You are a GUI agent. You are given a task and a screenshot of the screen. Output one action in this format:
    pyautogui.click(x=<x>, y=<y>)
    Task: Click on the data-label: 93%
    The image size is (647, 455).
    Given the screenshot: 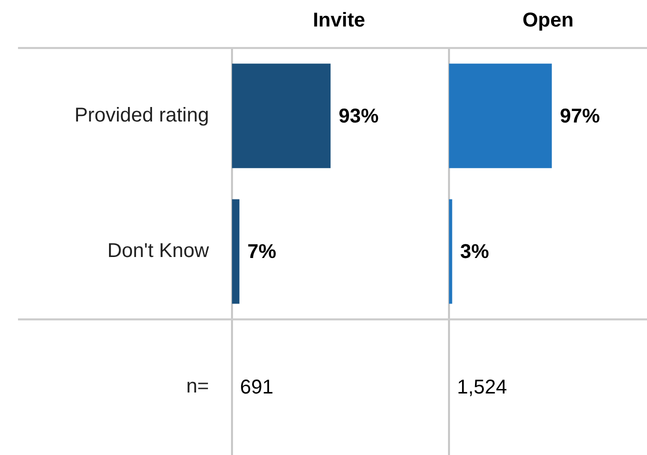 What is the action you would take?
    pyautogui.click(x=358, y=116)
    